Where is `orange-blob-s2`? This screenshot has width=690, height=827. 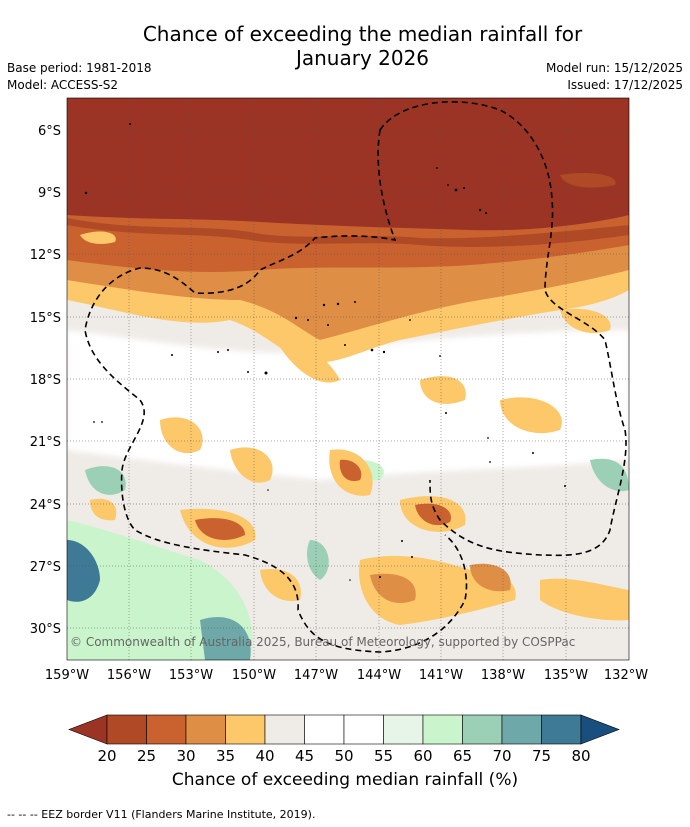
orange-blob-s2 is located at coordinates (490, 577).